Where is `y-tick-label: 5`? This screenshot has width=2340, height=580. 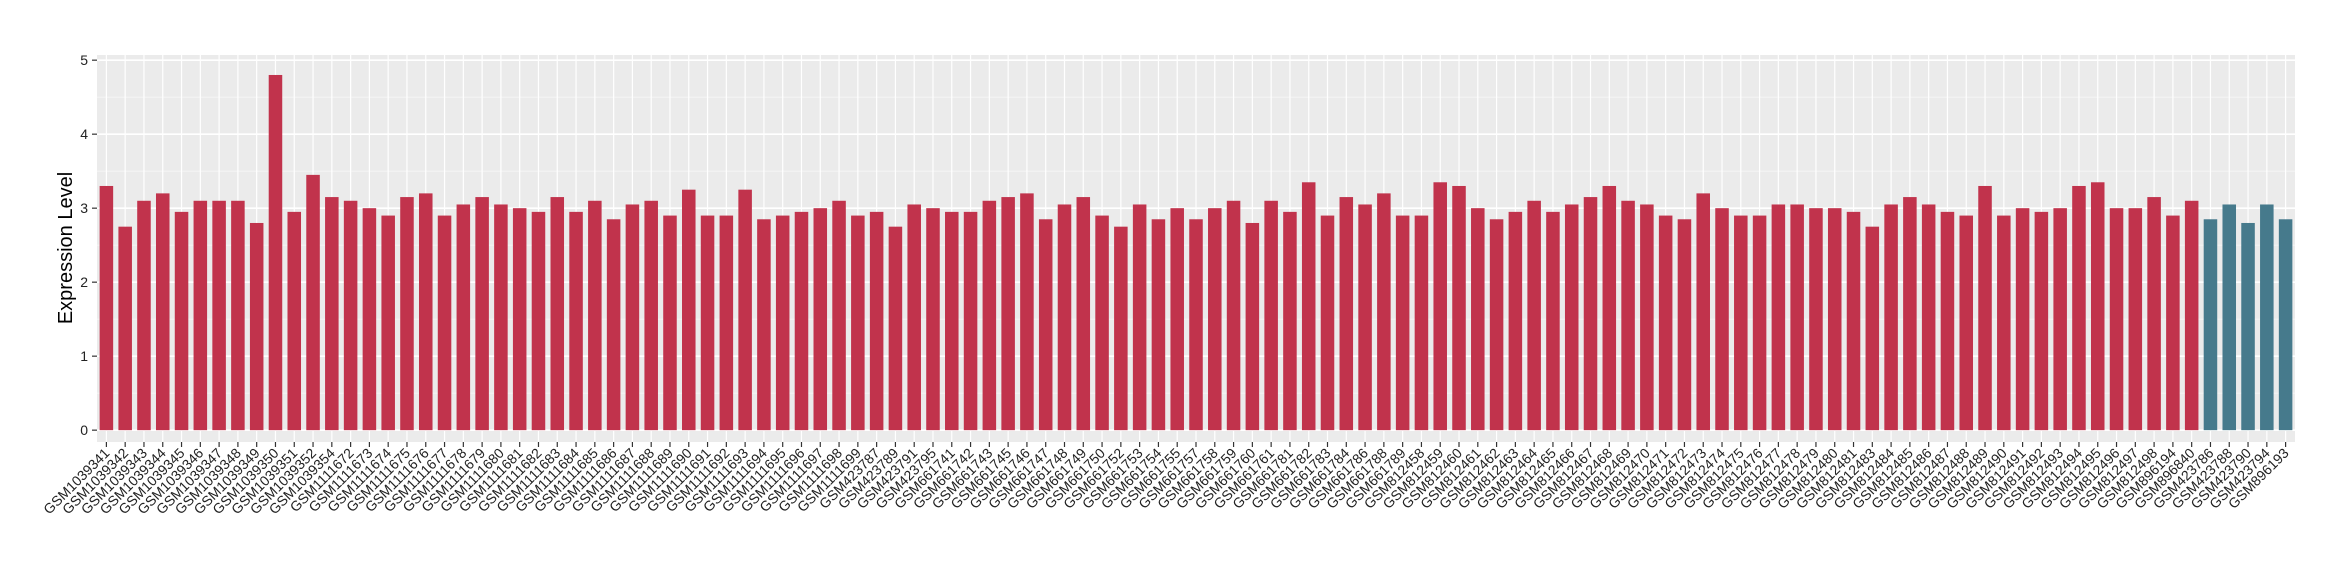
y-tick-label: 5 is located at coordinates (84, 60).